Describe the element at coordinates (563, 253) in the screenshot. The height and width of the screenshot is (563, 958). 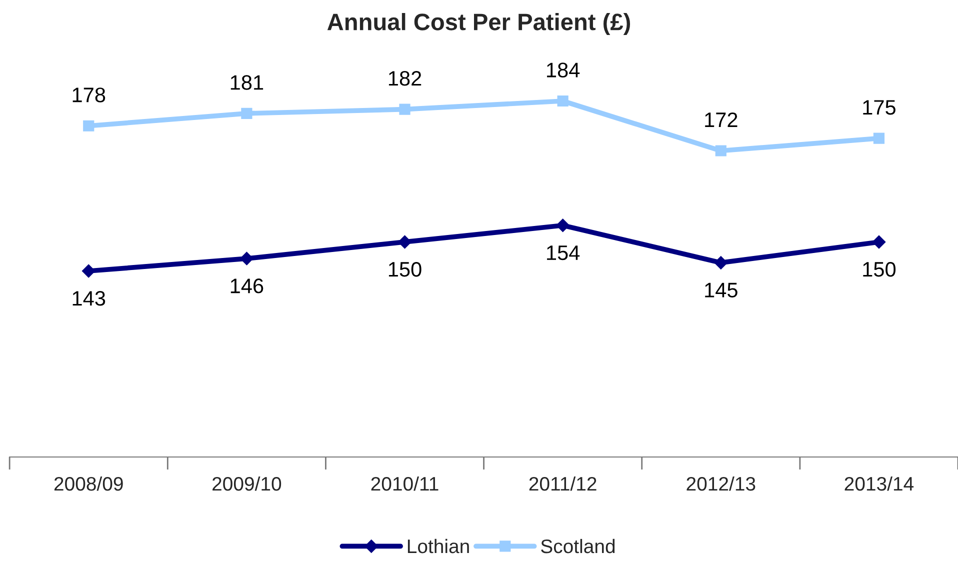
I see `data-label: 154` at that location.